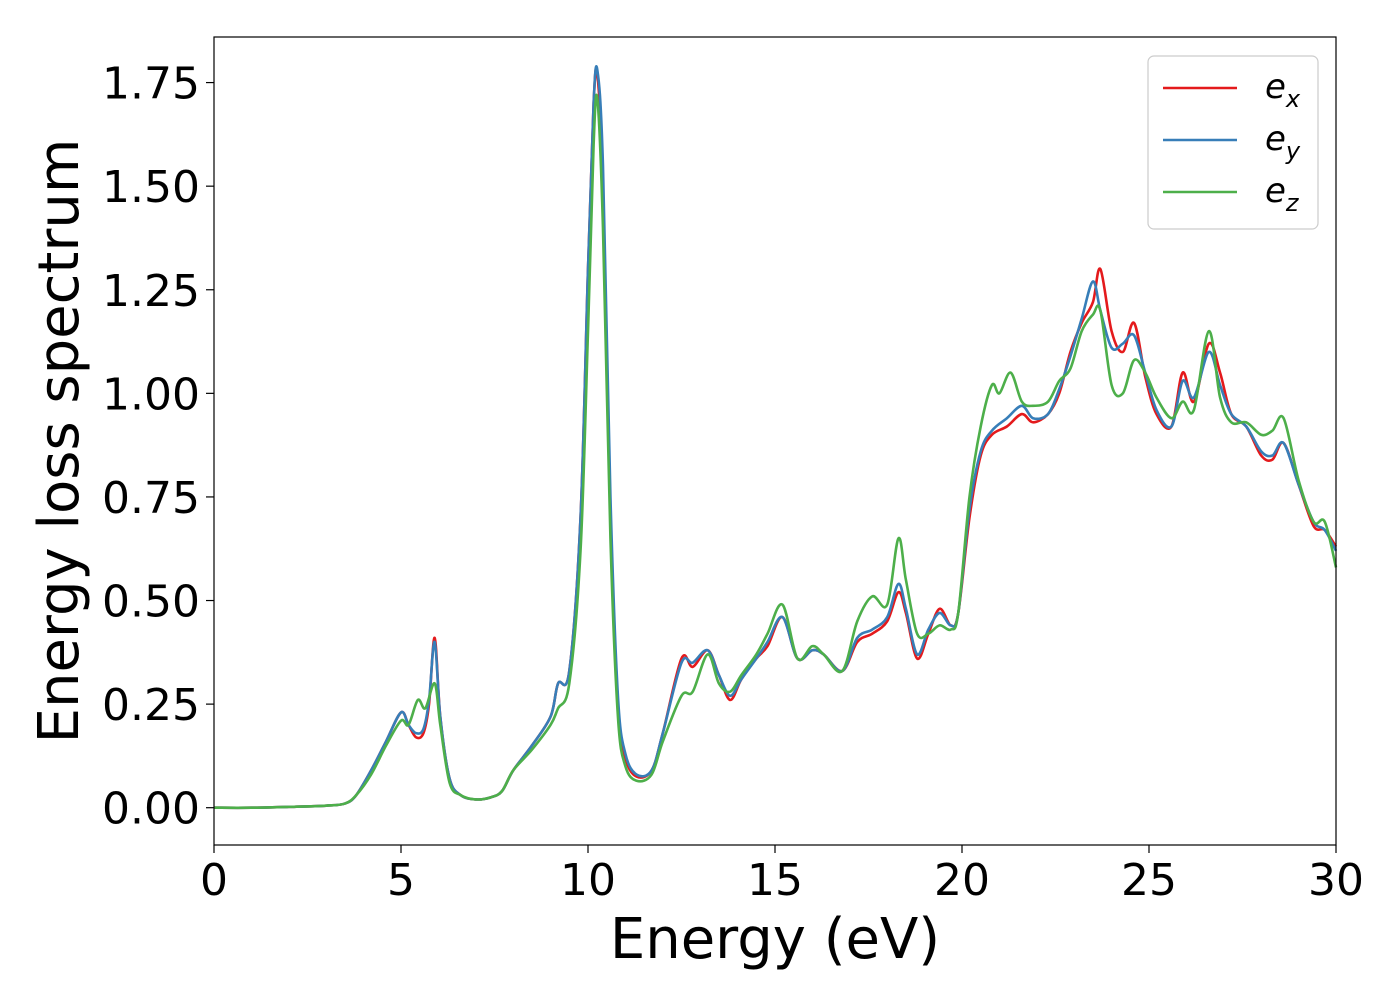 The image size is (1400, 1000). What do you see at coordinates (151, 187) in the screenshot?
I see `y-tick-label: 1.50` at bounding box center [151, 187].